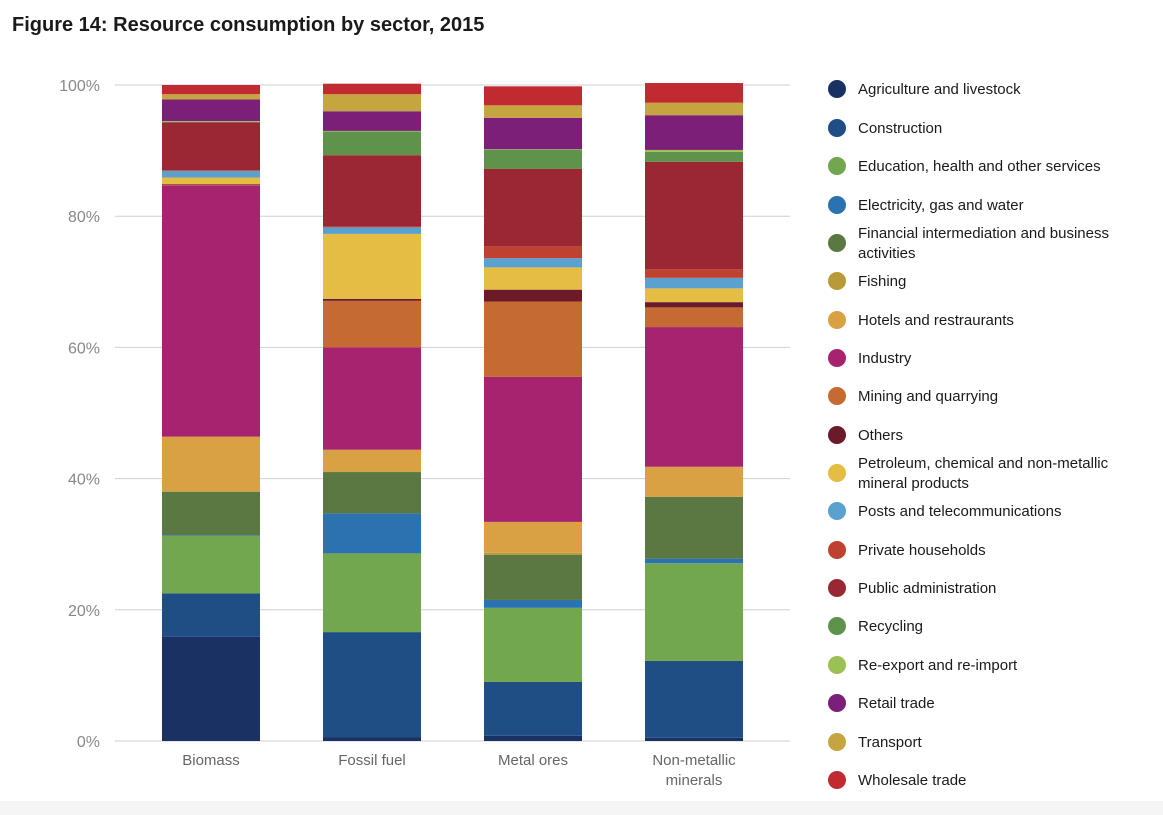 This screenshot has width=1163, height=815. What do you see at coordinates (881, 703) in the screenshot?
I see `legend-item: Retail trade` at bounding box center [881, 703].